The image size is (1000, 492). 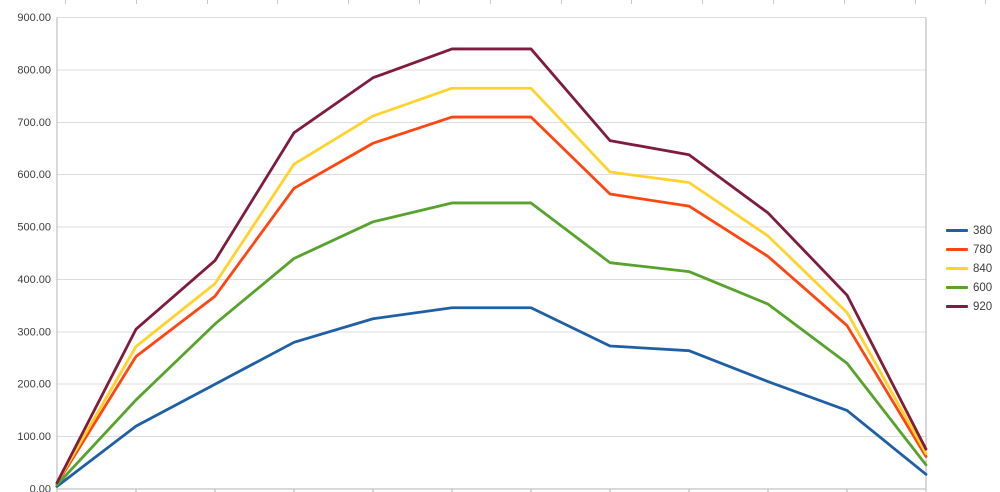 I want to click on y-axis-tick-label: 600.00, so click(x=34, y=175).